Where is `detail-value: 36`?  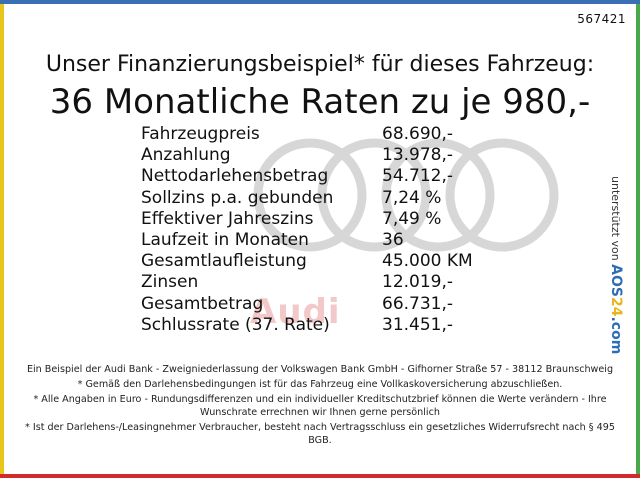 detail-value: 36 is located at coordinates (393, 239).